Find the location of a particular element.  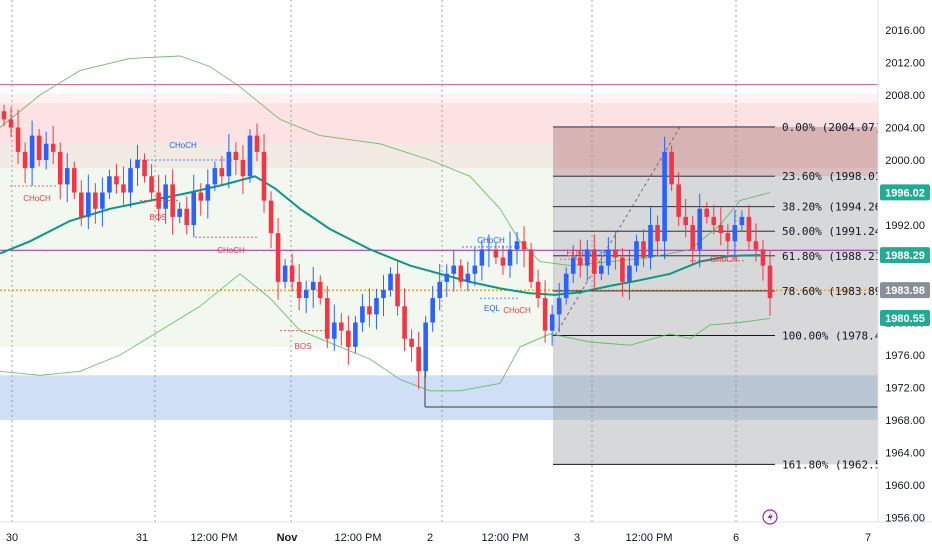

fib-trend-line is located at coordinates (617, 231).